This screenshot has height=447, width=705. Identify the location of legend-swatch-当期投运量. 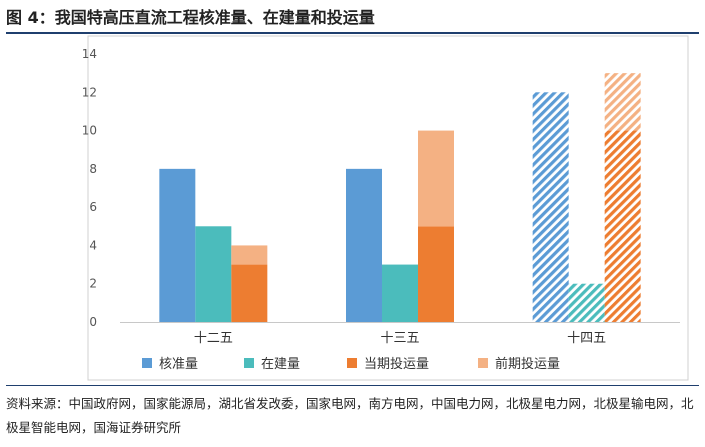
(352, 363).